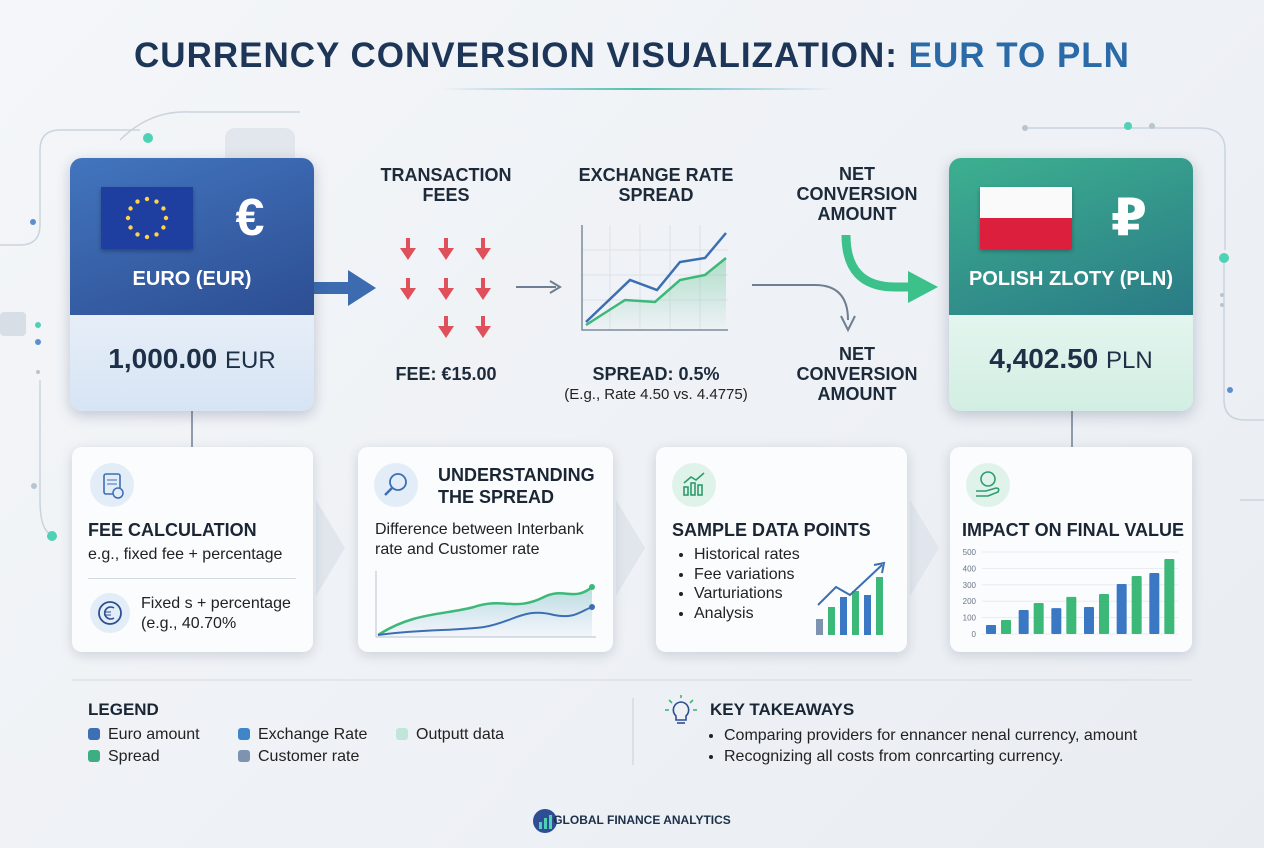 This screenshot has height=848, width=1264. What do you see at coordinates (189, 623) in the screenshot?
I see `card-detail-note: (e.g., 40.70%` at bounding box center [189, 623].